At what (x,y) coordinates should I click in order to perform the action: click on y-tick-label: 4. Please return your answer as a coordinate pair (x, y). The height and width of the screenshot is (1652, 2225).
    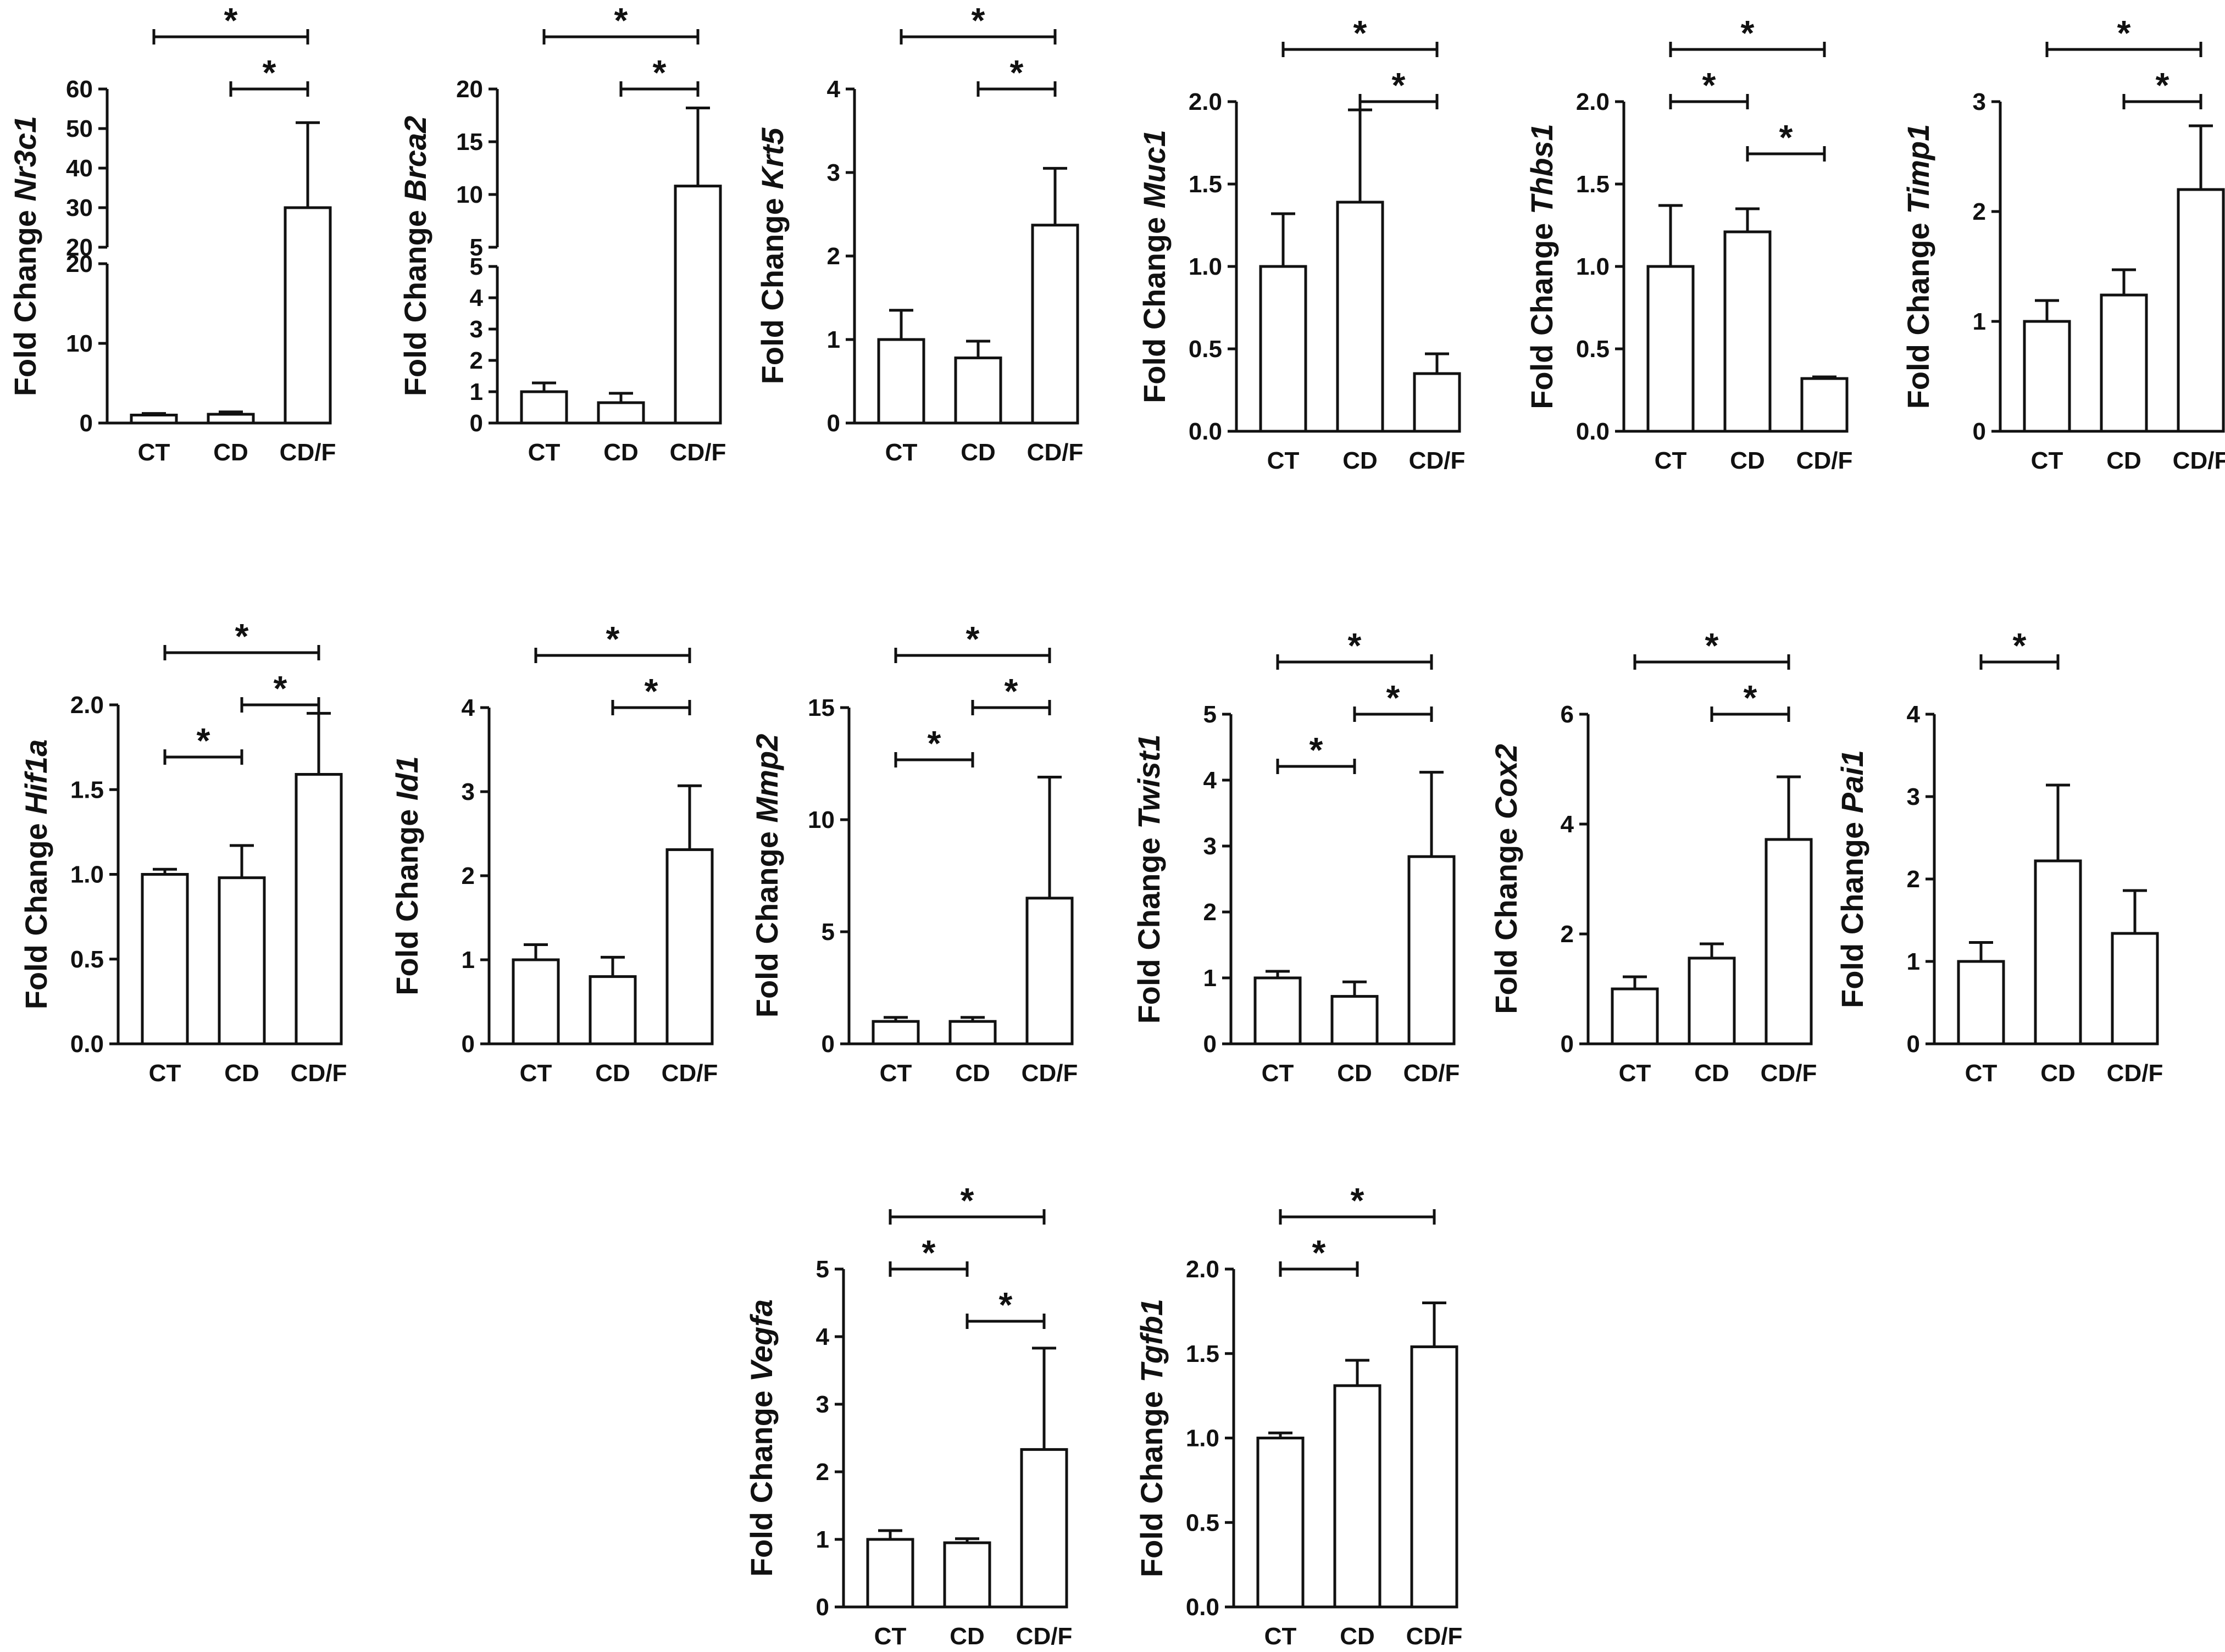
    Looking at the image, I should click on (1567, 824).